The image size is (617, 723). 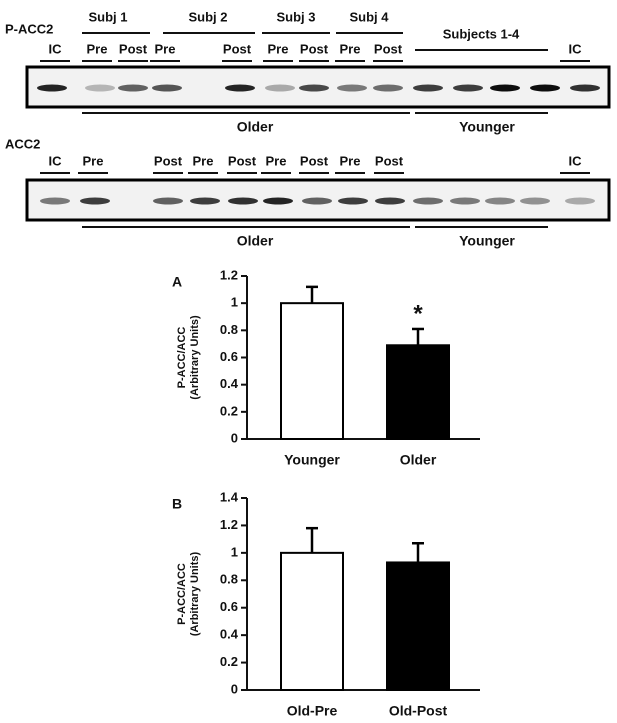 I want to click on blot-label: P-ACC2, so click(x=29, y=28).